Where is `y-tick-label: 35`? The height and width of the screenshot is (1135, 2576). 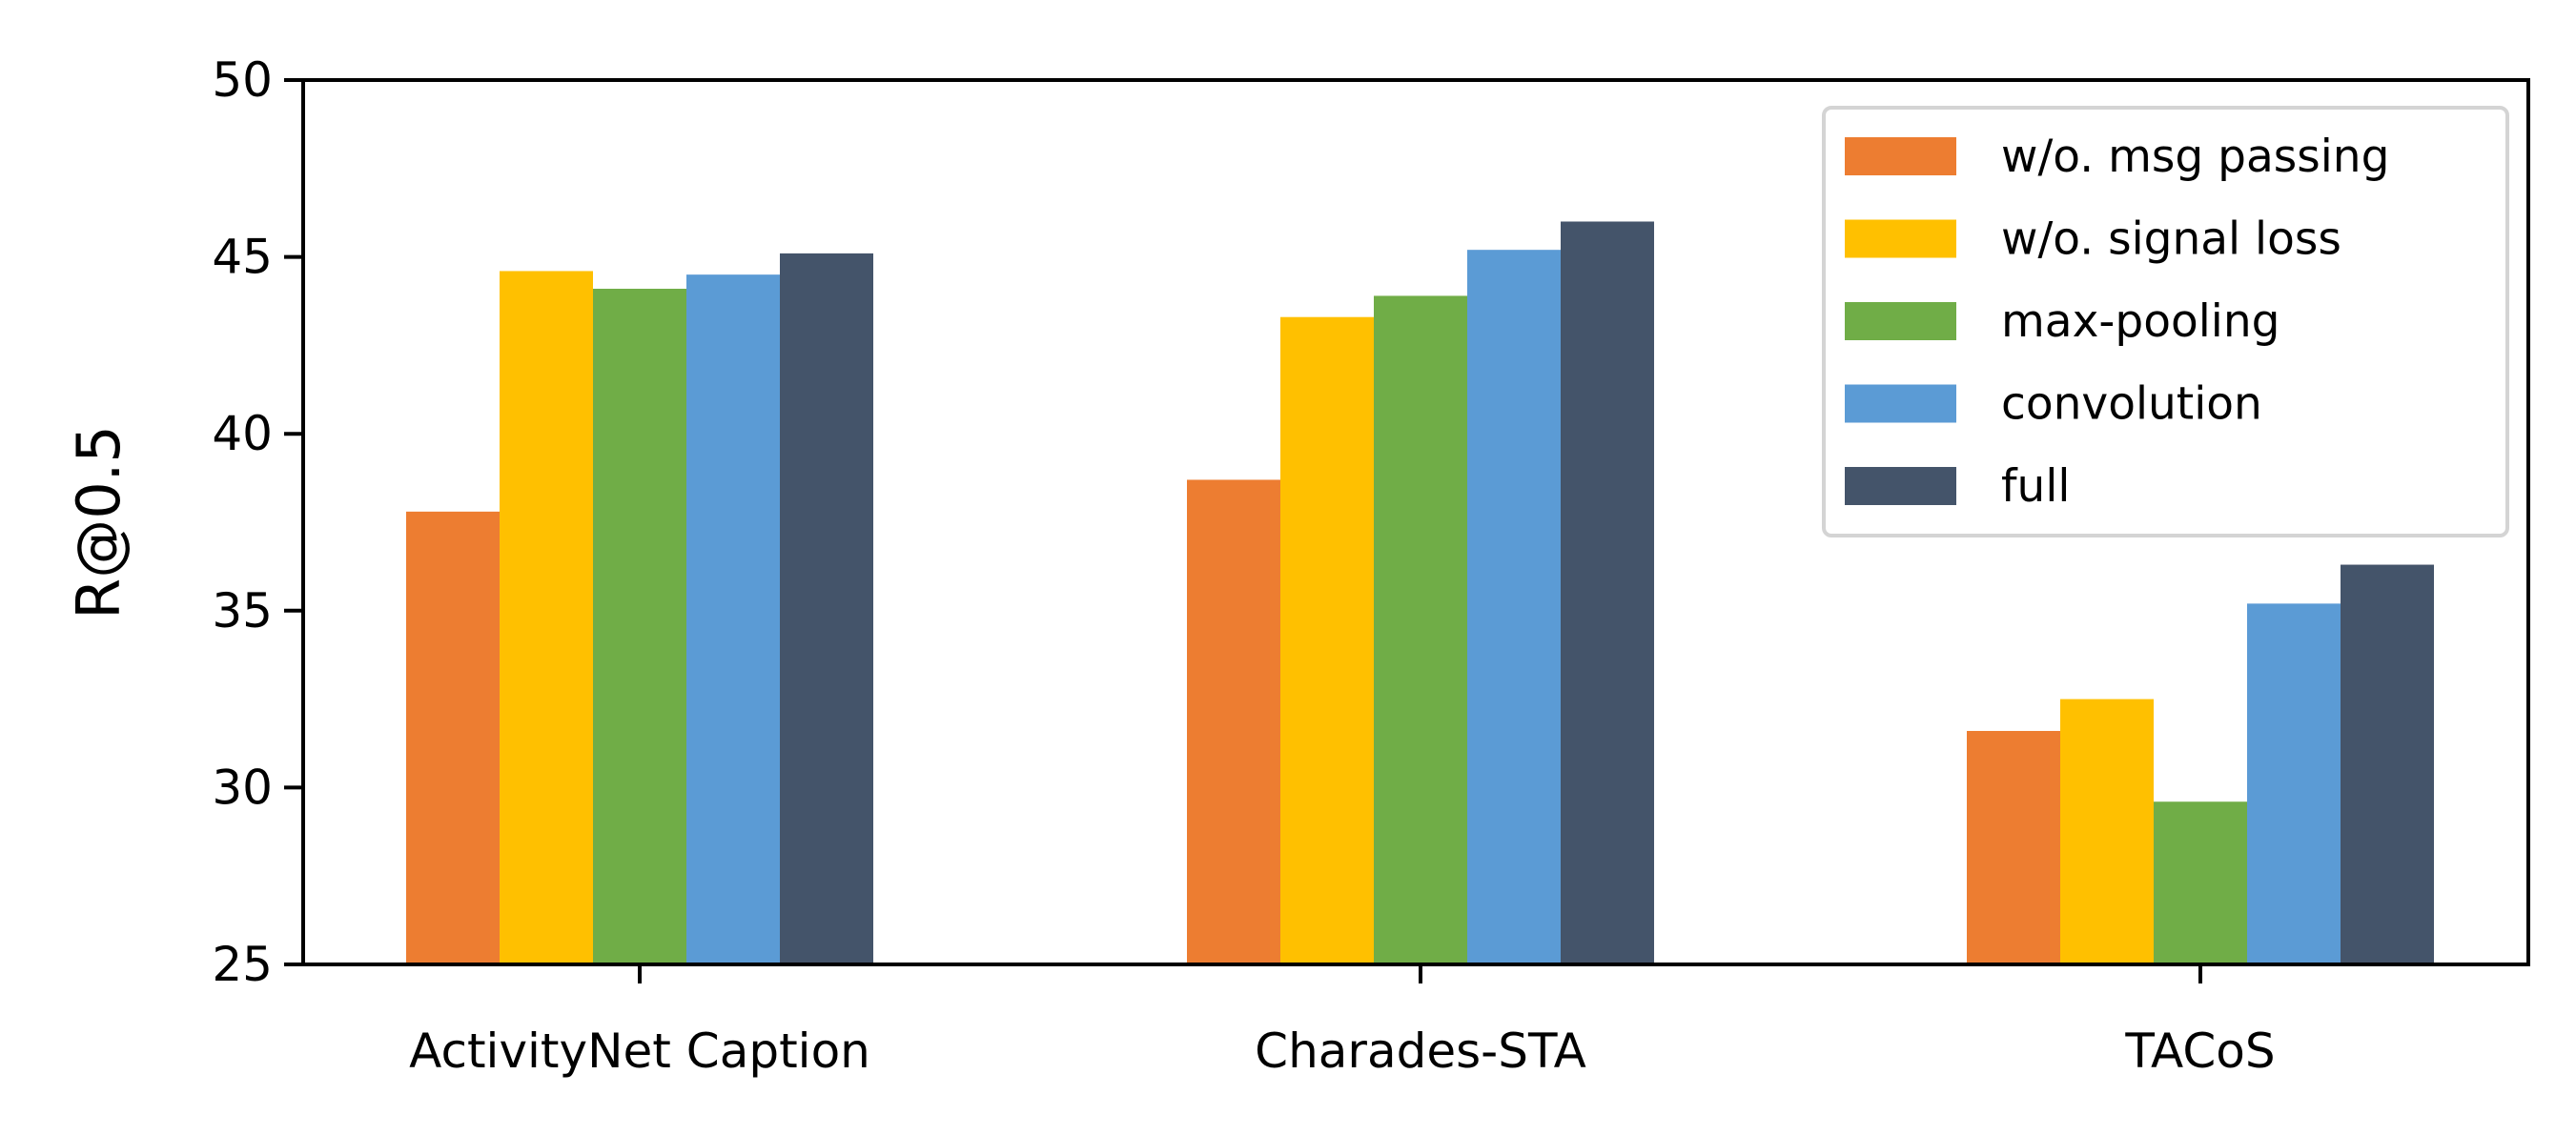 y-tick-label: 35 is located at coordinates (242, 611).